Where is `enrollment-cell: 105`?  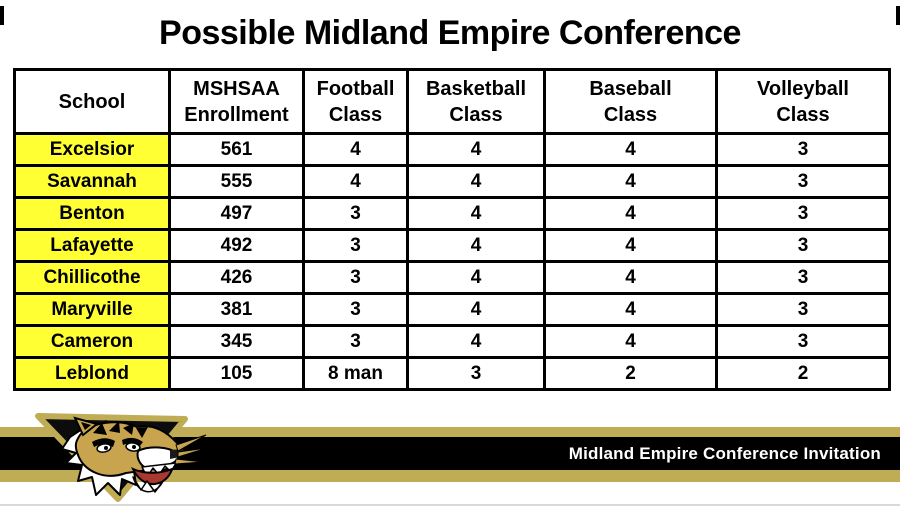 enrollment-cell: 105 is located at coordinates (236, 373).